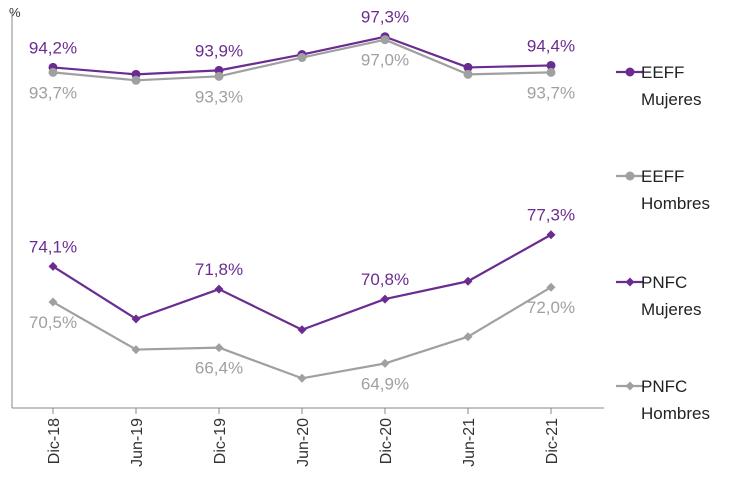  What do you see at coordinates (54, 441) in the screenshot?
I see `x-tick-label: Dic-18` at bounding box center [54, 441].